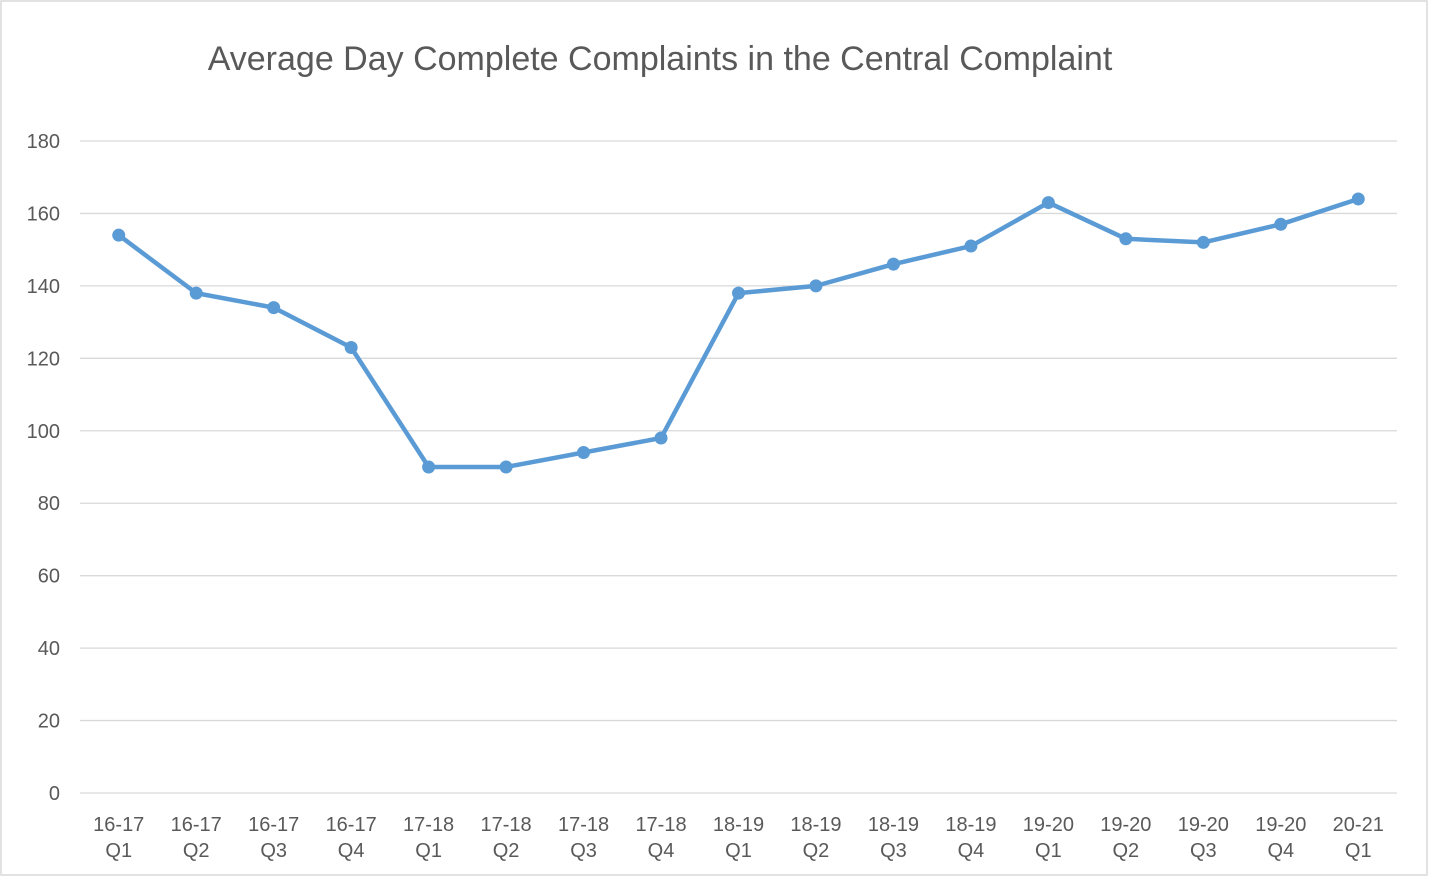 The height and width of the screenshot is (878, 1430). Describe the element at coordinates (273, 838) in the screenshot. I see `x-tick-label: 16-17 Q3` at that location.